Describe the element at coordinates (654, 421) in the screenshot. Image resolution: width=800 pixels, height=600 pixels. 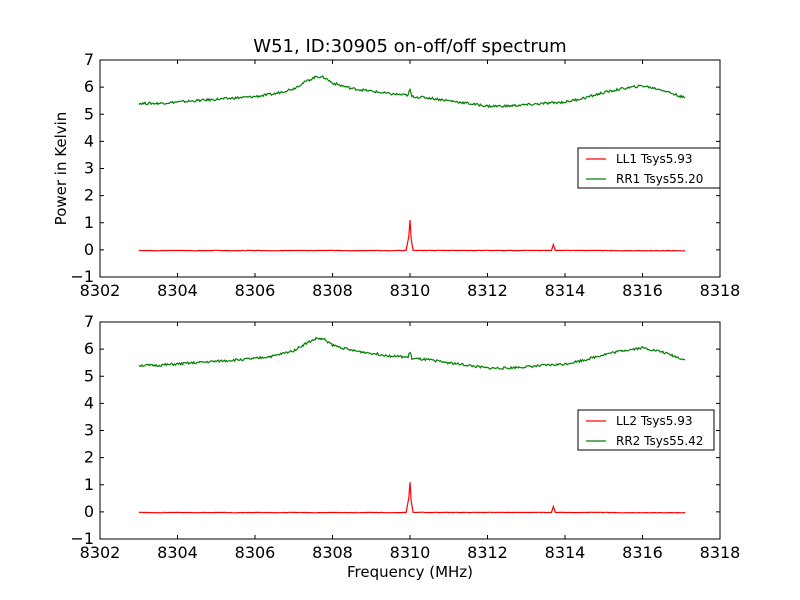
I see `legend-label: LL2 Tsys5.93` at that location.